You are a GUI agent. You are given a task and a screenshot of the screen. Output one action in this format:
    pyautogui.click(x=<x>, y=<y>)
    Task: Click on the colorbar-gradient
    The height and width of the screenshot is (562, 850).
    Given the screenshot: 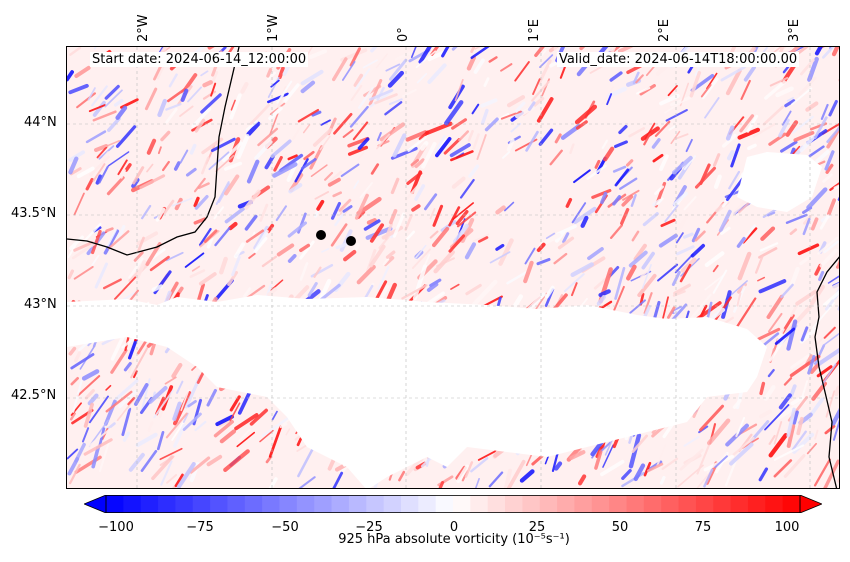 What is the action you would take?
    pyautogui.click(x=453, y=504)
    